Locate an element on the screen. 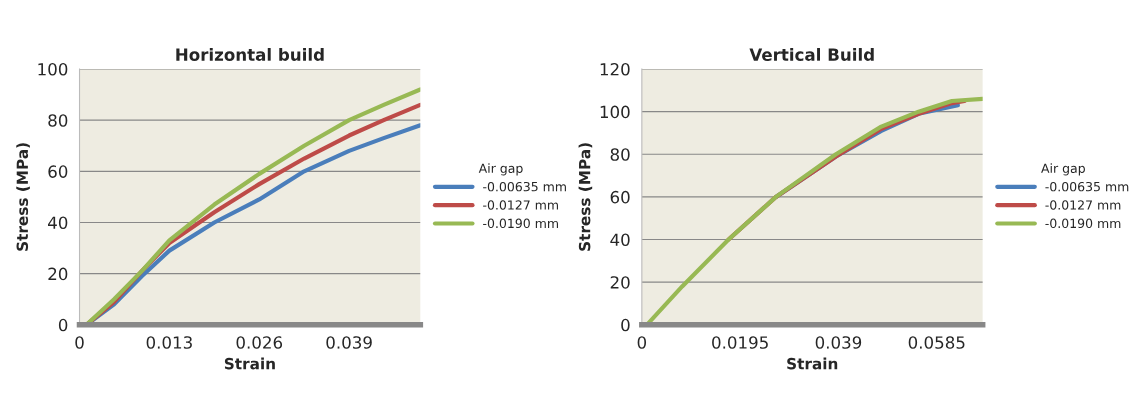 The height and width of the screenshot is (406, 1136). y-tick-label: 120 is located at coordinates (615, 69).